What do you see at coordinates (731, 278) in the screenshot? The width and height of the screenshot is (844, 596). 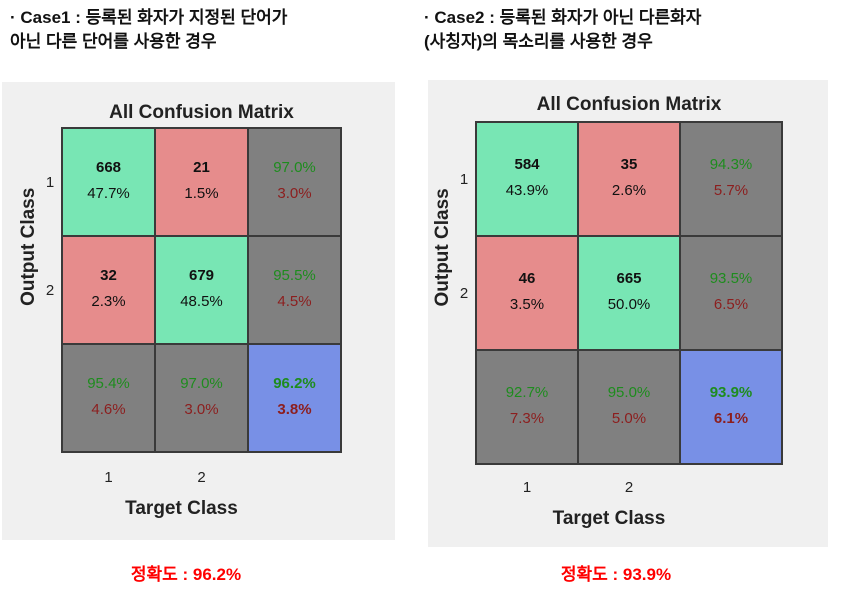 I see `cell-correct-rate: 93.5%` at bounding box center [731, 278].